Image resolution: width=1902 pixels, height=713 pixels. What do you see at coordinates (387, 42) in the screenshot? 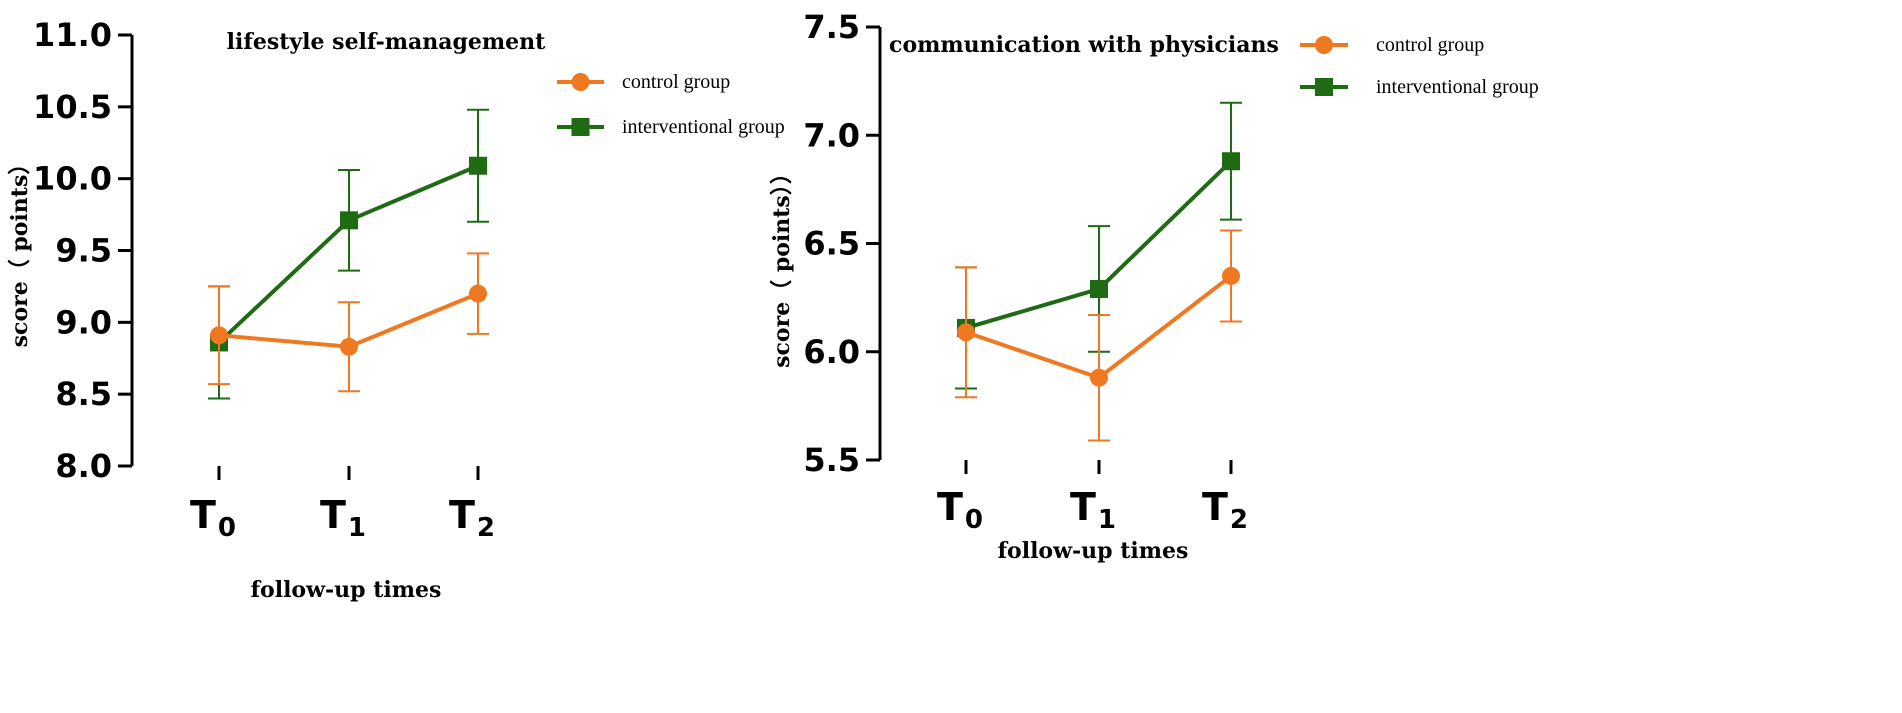
I see `chart-title: lifestyle self-management` at bounding box center [387, 42].